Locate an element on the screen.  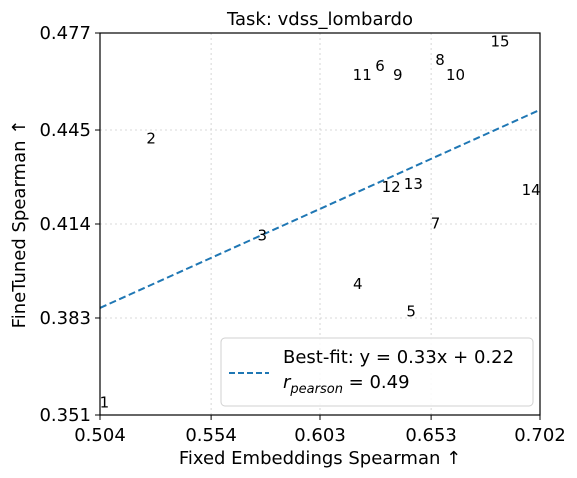
x-axis-label: Fixed Embeddings Spearman ↑ is located at coordinates (320, 458).